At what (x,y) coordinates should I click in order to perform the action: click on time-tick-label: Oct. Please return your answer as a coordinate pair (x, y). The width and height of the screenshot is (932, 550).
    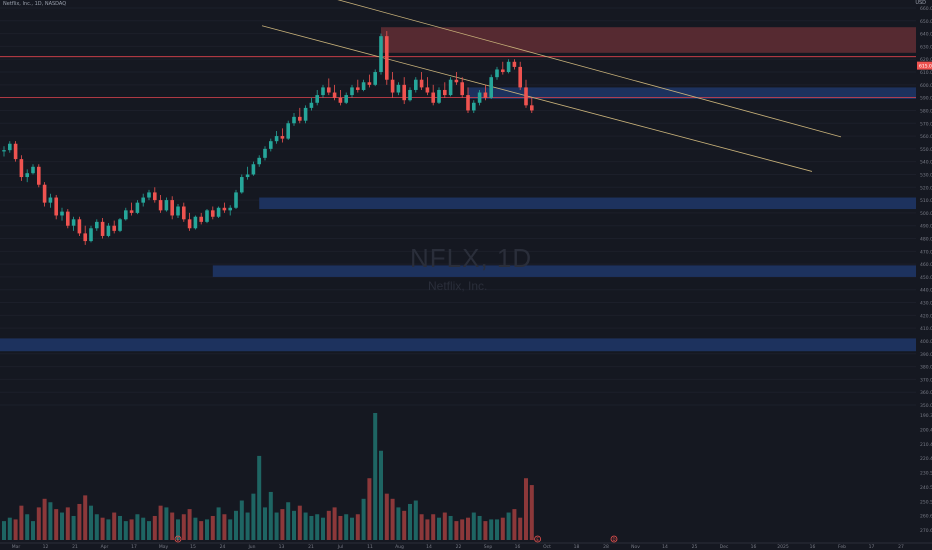
    Looking at the image, I should click on (547, 547).